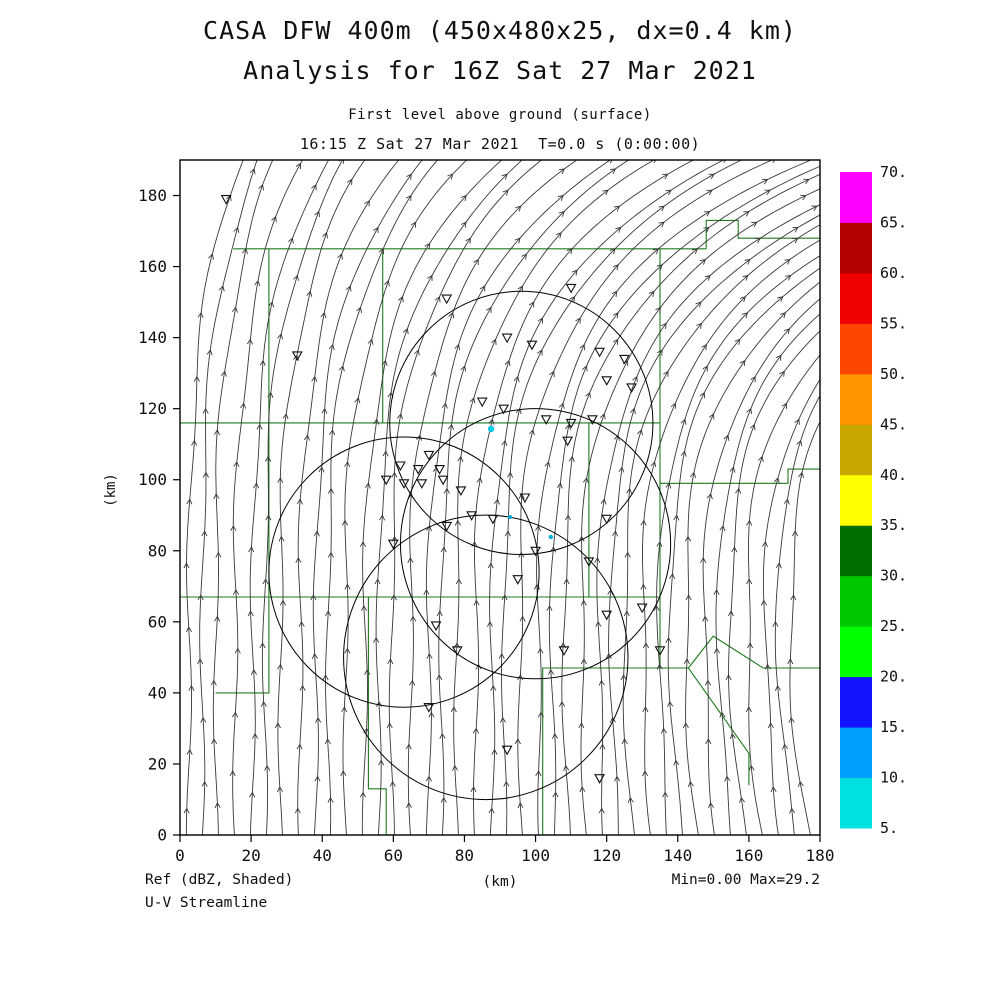 The image size is (1000, 1000). Describe the element at coordinates (893, 778) in the screenshot. I see `svg-text: 10.` at that location.